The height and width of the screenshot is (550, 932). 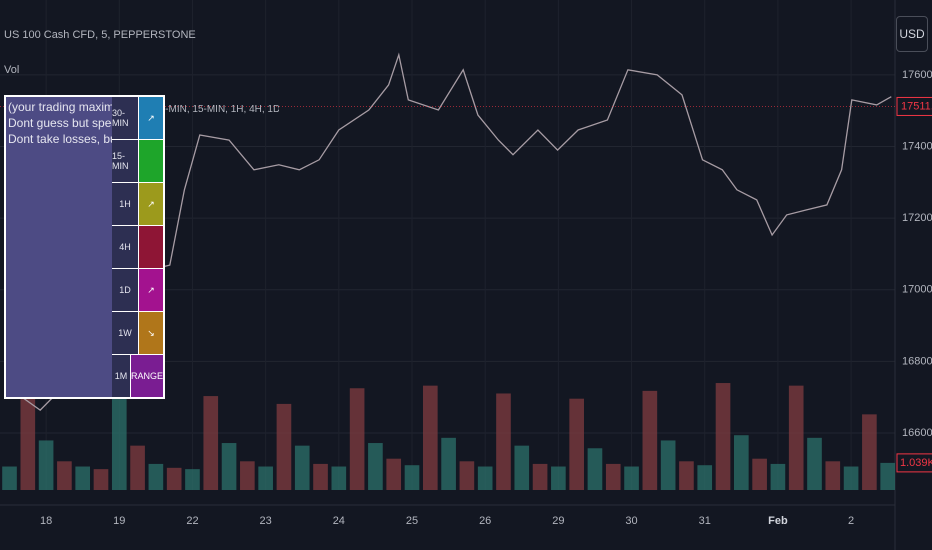 I want to click on y-tick-label: 17000.0, so click(x=917, y=290).